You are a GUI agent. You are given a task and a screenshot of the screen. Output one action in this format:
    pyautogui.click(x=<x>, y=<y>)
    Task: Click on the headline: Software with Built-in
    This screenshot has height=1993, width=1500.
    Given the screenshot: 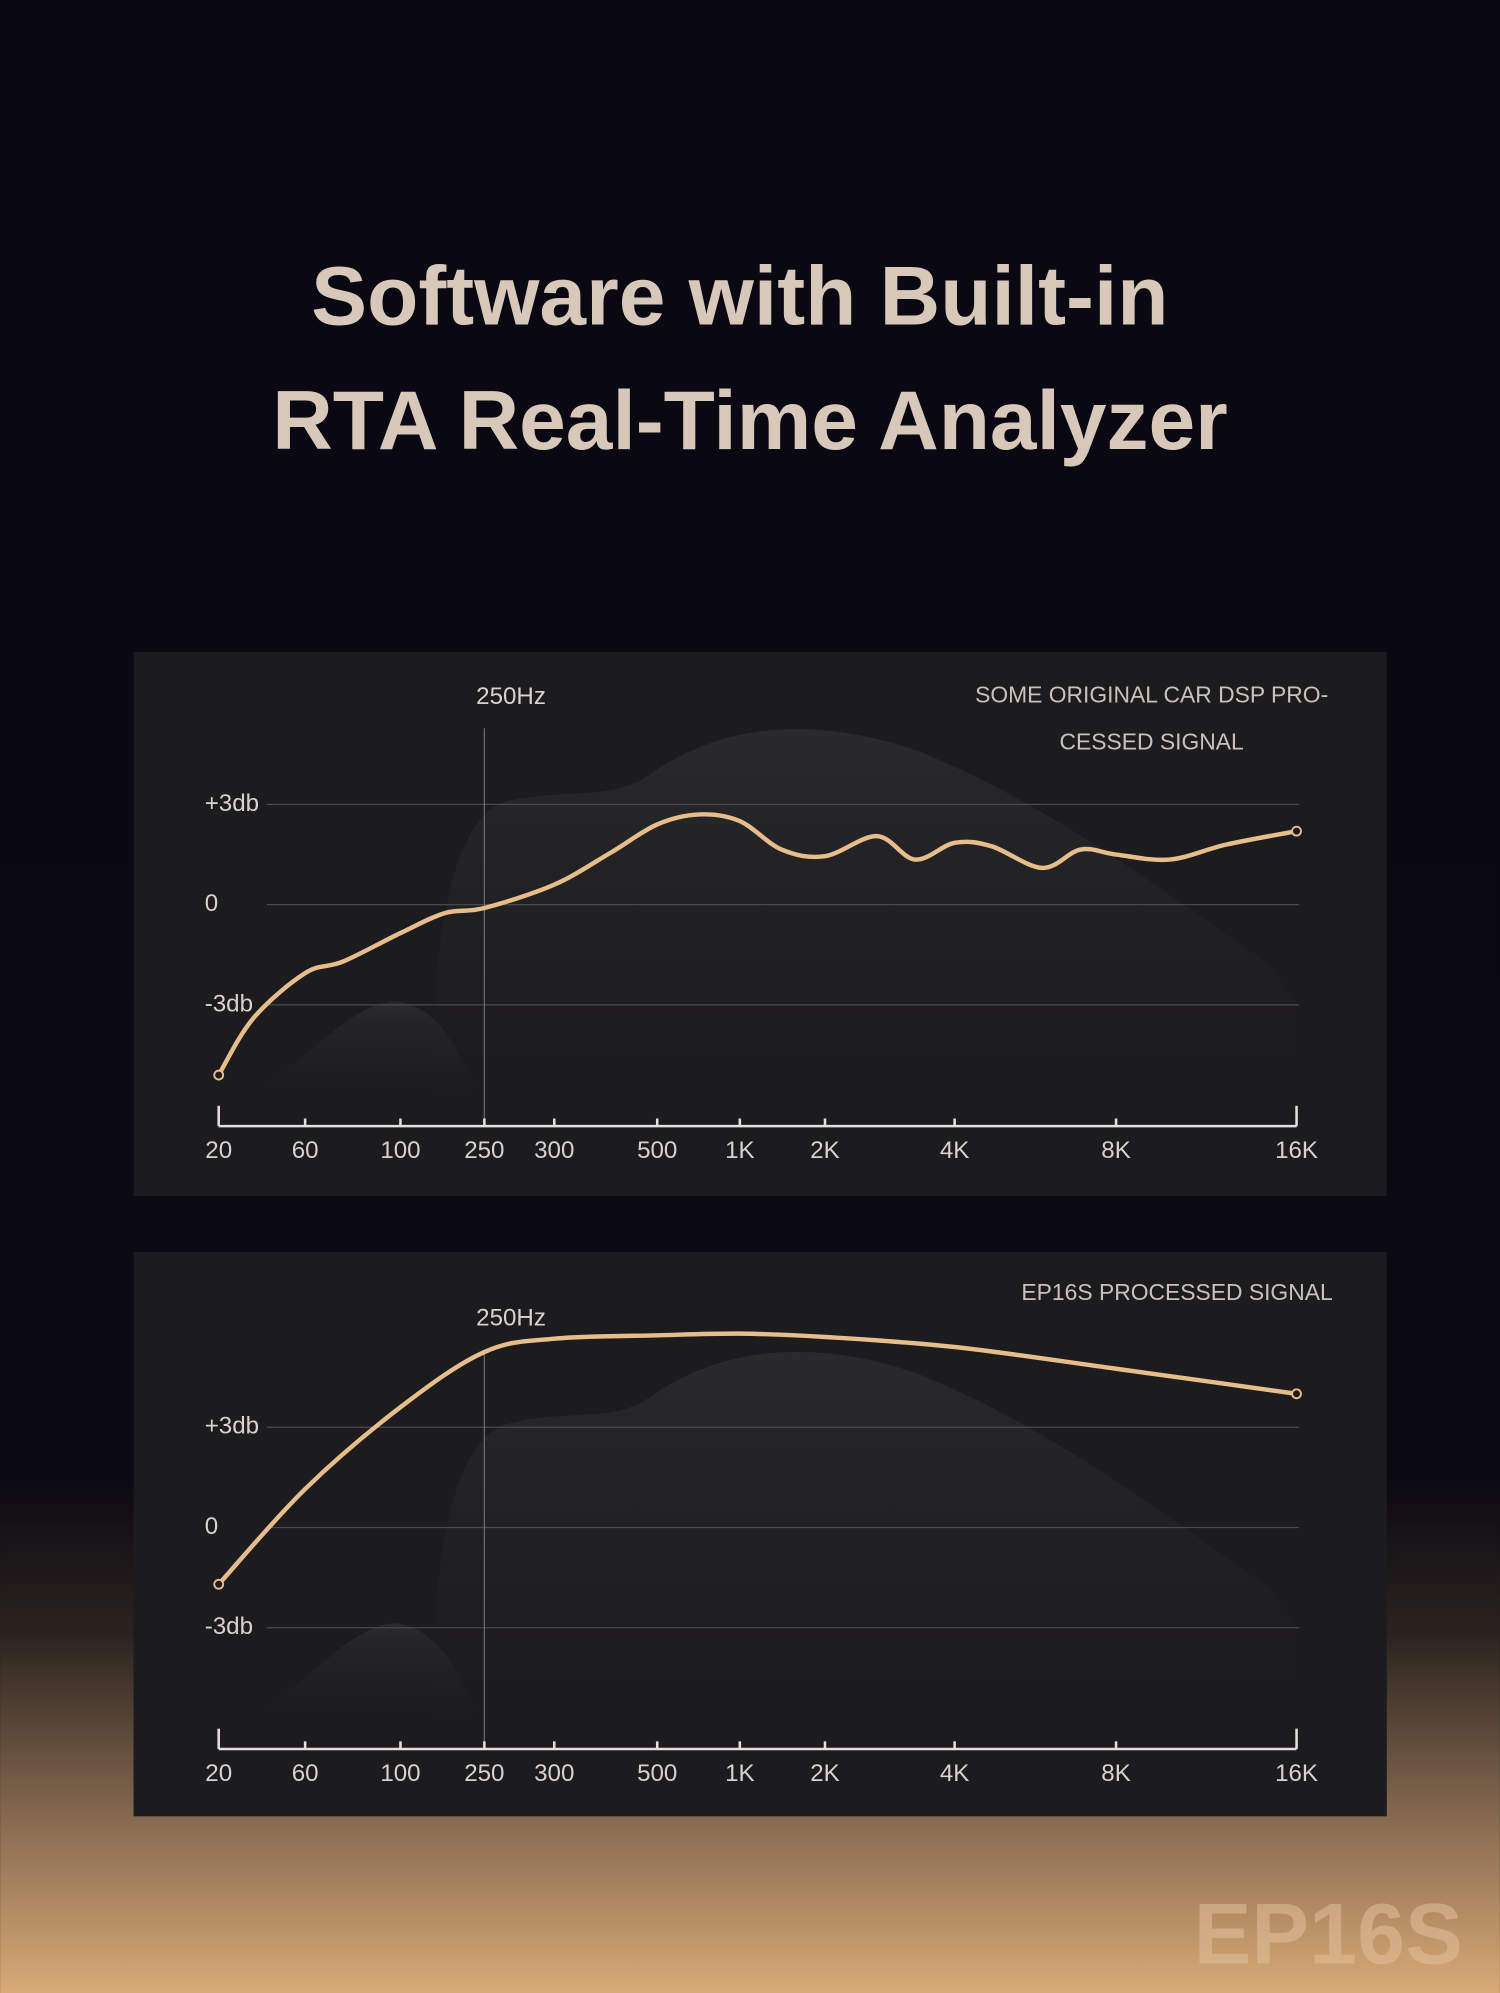 What is the action you would take?
    pyautogui.click(x=739, y=296)
    